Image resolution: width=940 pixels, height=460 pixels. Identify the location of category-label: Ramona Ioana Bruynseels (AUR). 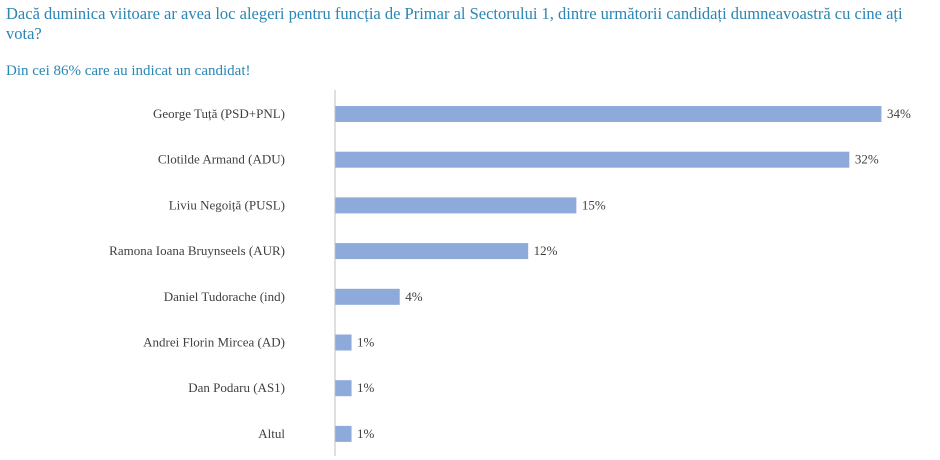
(197, 250).